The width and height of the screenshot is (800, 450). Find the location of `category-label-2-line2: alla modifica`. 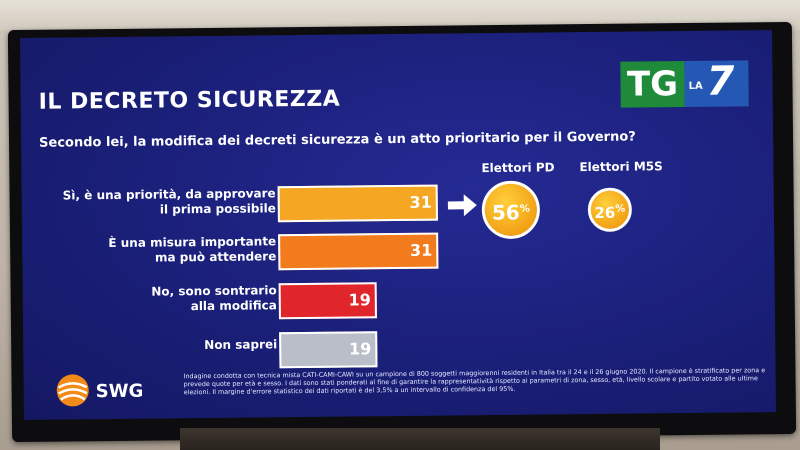

category-label-2-line2: alla modifica is located at coordinates (233, 306).